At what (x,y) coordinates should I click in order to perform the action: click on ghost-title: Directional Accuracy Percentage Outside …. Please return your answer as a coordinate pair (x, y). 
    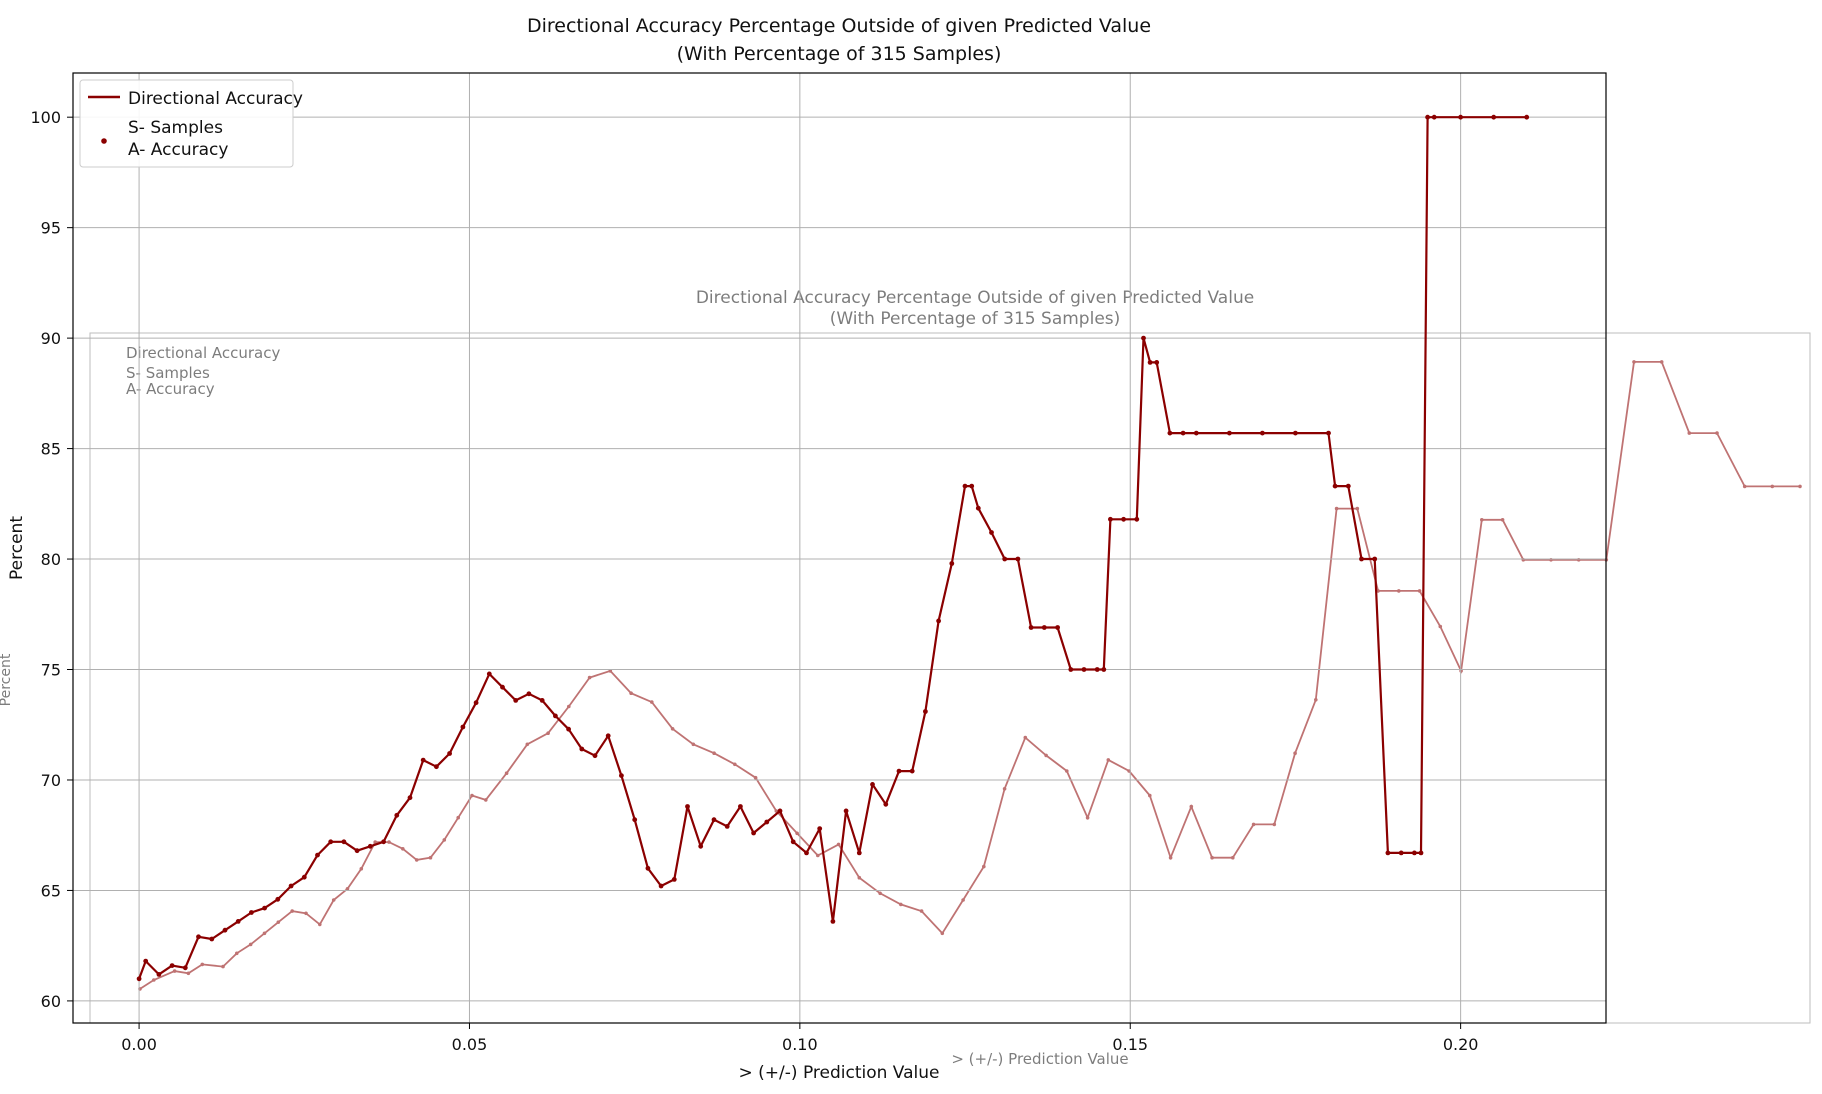
    Looking at the image, I should click on (975, 298).